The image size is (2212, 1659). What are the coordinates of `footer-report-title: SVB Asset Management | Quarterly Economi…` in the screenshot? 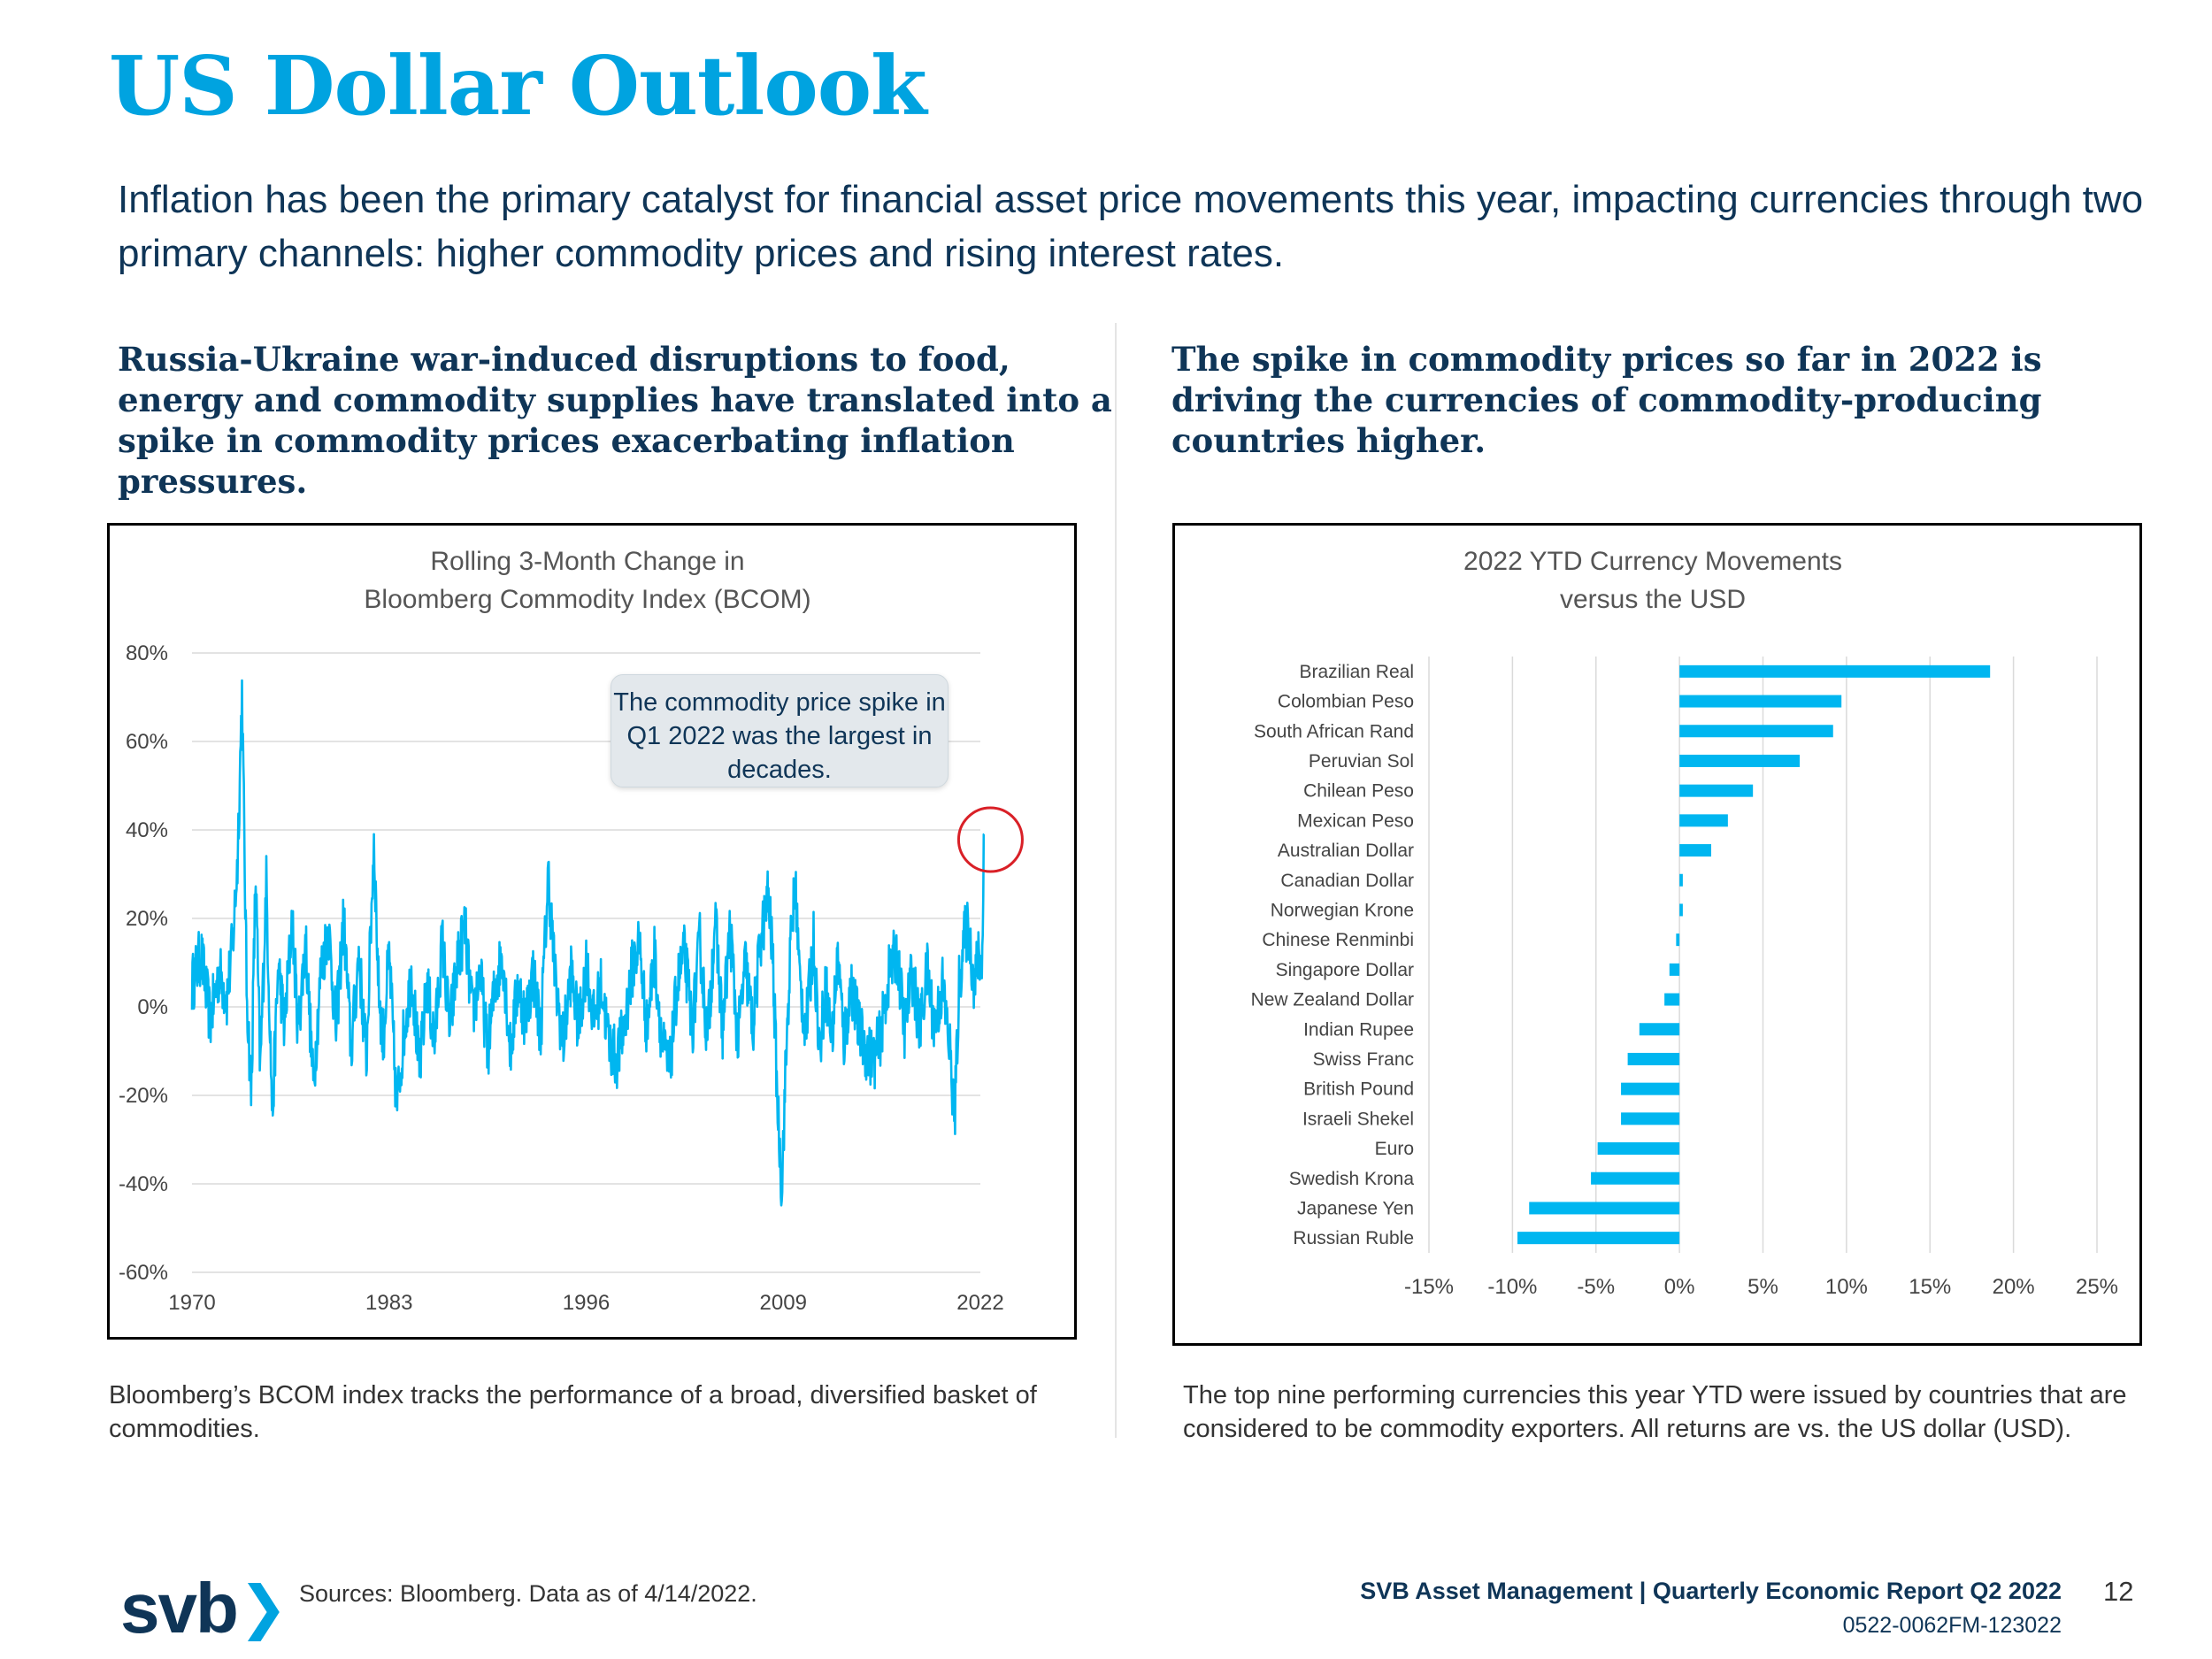 It's located at (1711, 1591).